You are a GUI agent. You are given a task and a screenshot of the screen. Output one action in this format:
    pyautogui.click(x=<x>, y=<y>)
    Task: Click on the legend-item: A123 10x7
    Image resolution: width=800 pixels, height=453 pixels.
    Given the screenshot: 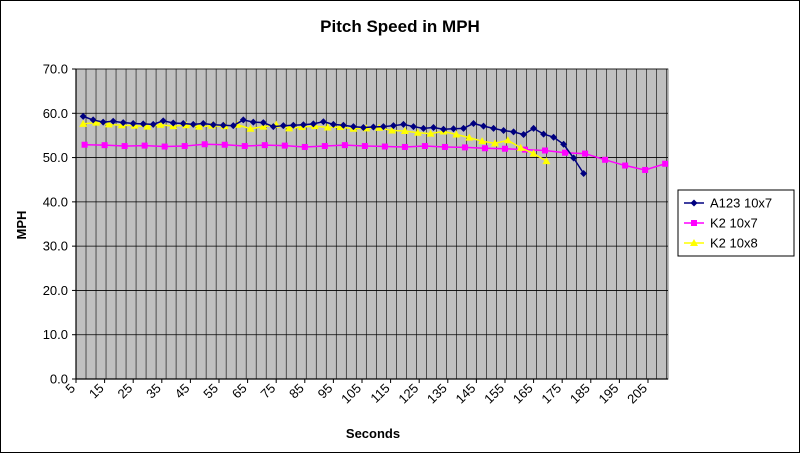 What is the action you would take?
    pyautogui.click(x=728, y=203)
    